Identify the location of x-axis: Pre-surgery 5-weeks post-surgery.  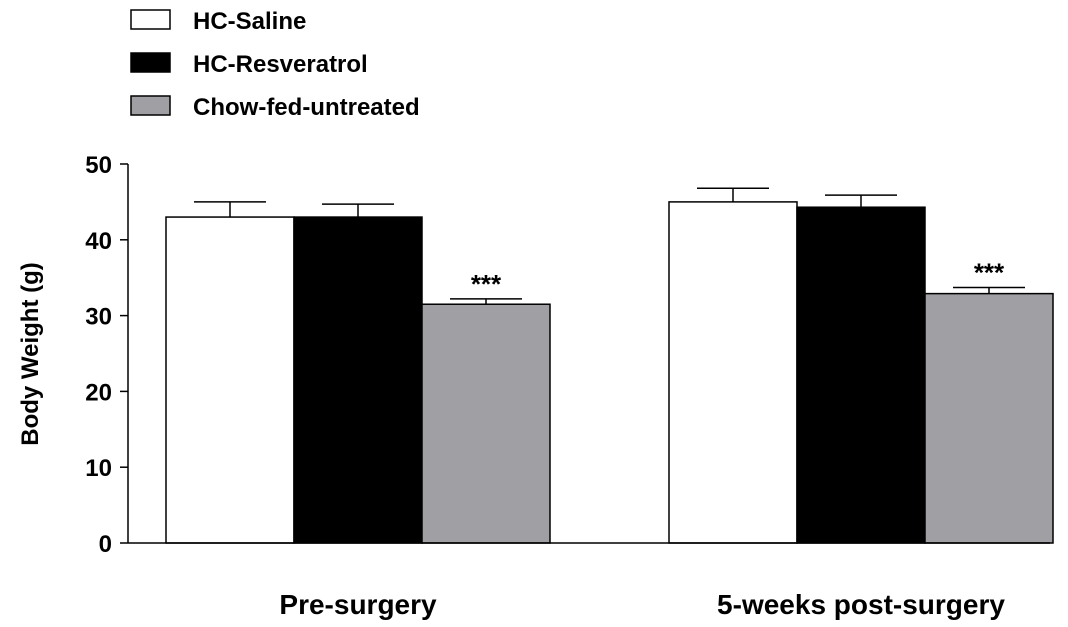
(589, 581).